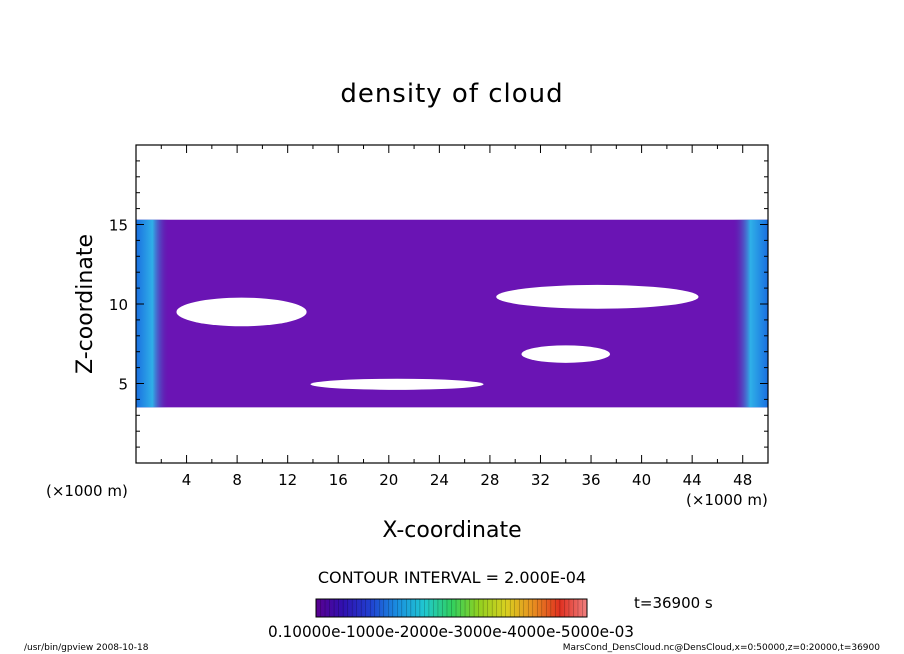 The width and height of the screenshot is (904, 654). Describe the element at coordinates (692, 480) in the screenshot. I see `x-tick-label: 44` at that location.